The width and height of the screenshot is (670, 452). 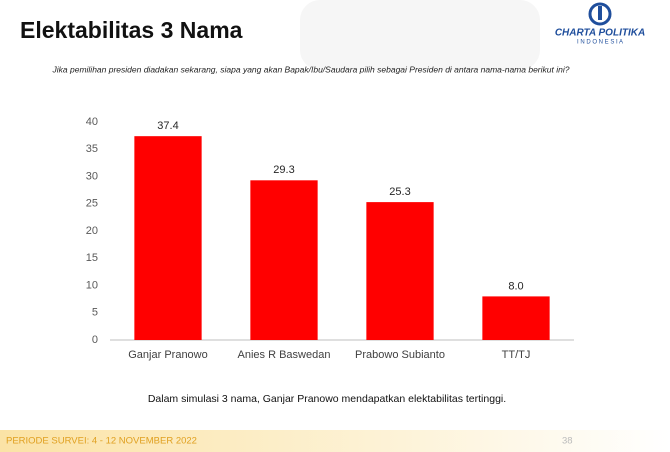 I want to click on data-label: 8.0, so click(x=515, y=286).